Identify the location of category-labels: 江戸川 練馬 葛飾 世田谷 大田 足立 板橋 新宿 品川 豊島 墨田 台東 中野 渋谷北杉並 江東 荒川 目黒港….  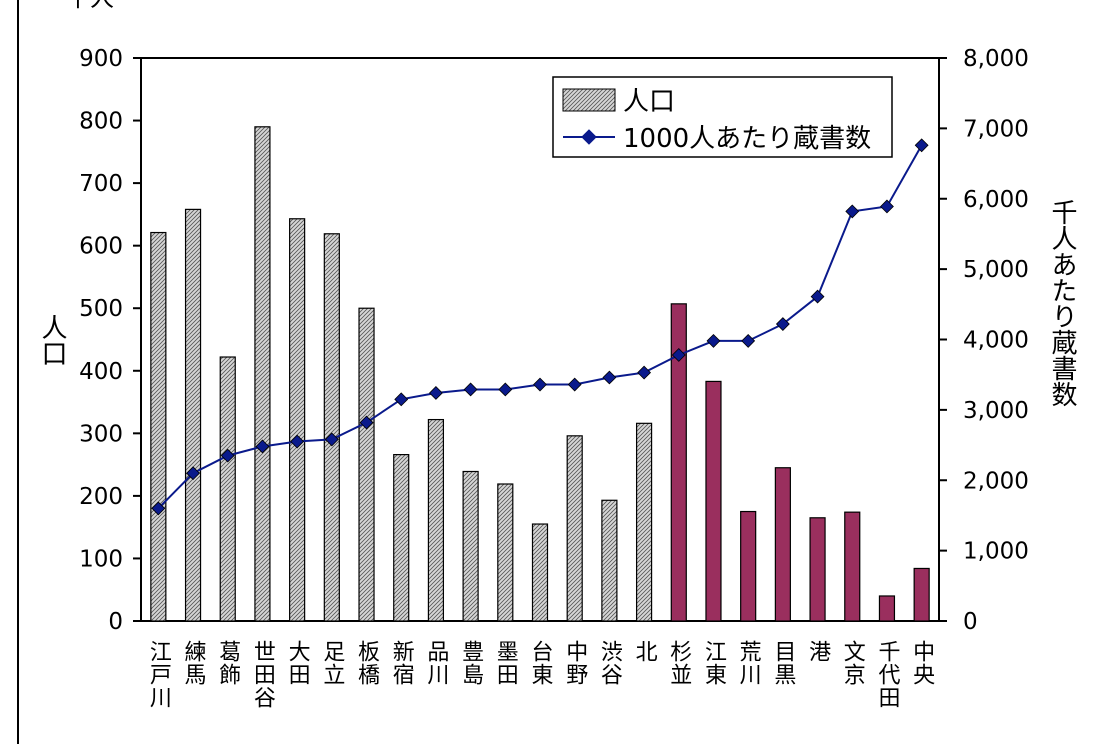
(540, 674).